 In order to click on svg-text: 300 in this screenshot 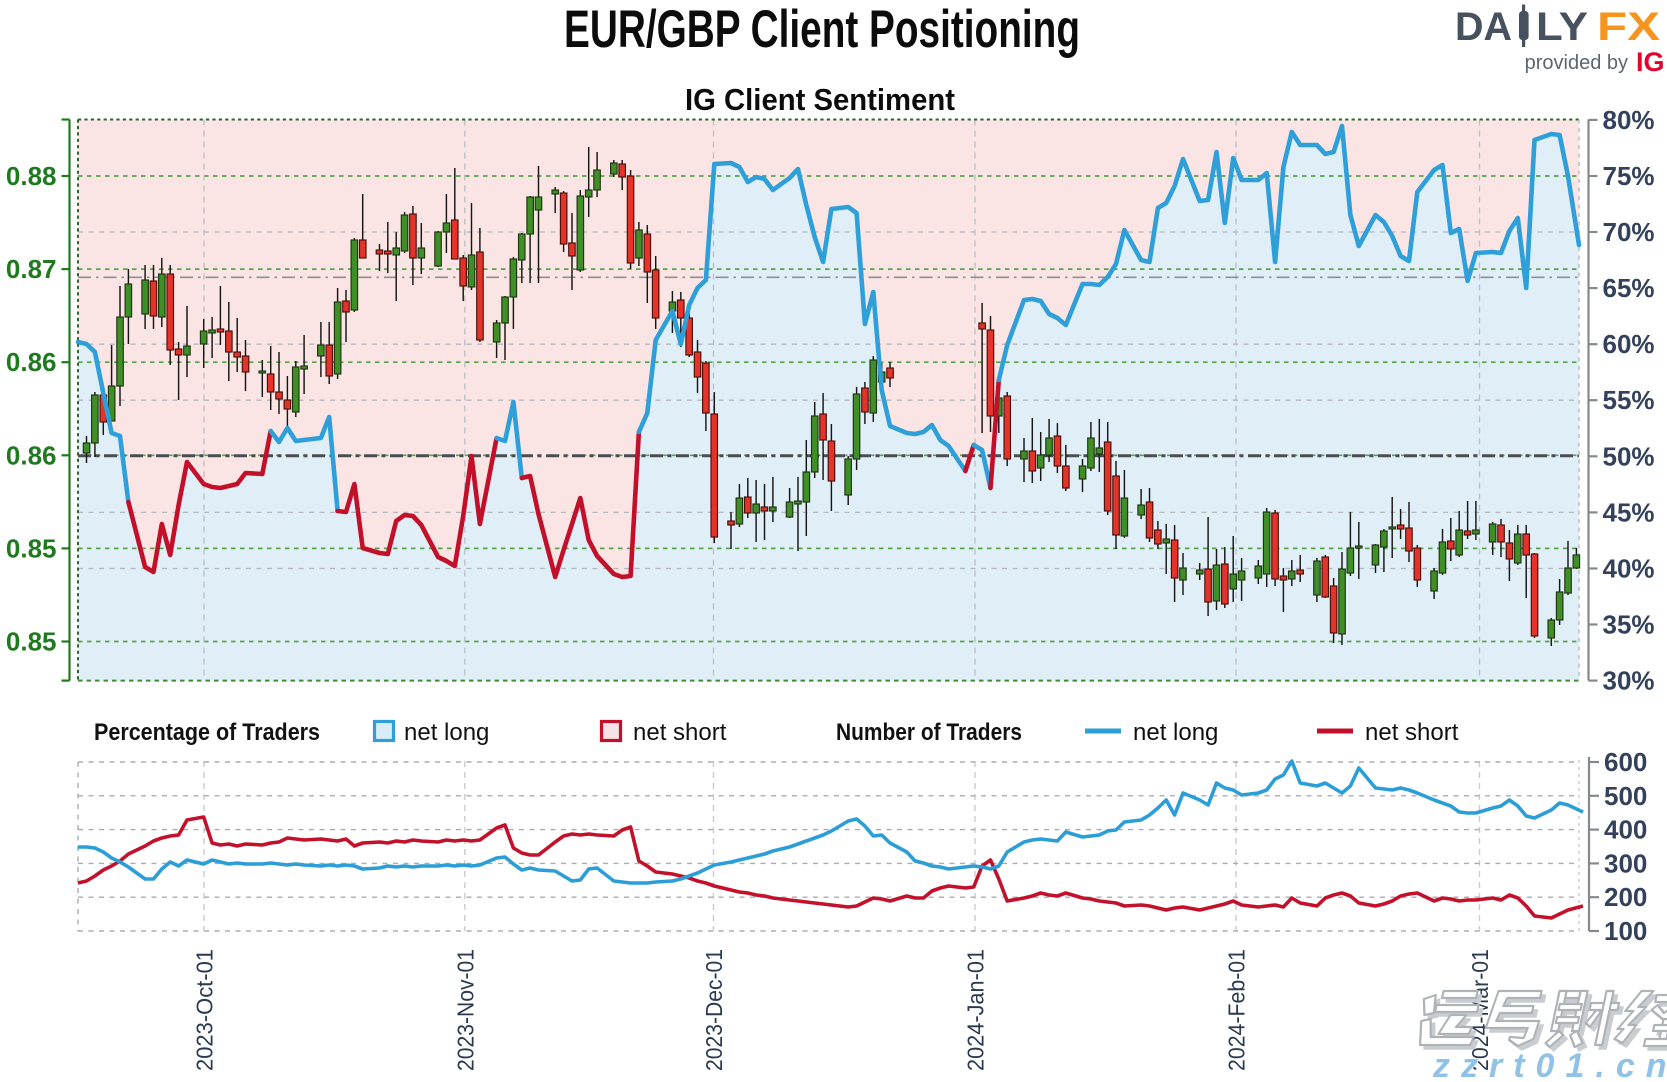, I will do `click(1625, 863)`.